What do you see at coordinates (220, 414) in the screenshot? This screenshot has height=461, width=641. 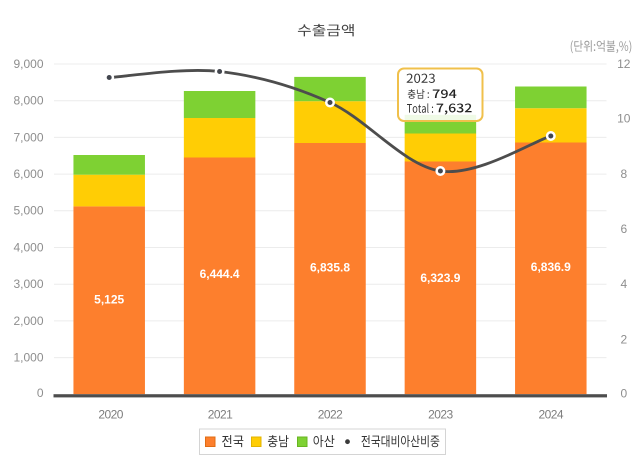 I see `svg-text: 2021` at bounding box center [220, 414].